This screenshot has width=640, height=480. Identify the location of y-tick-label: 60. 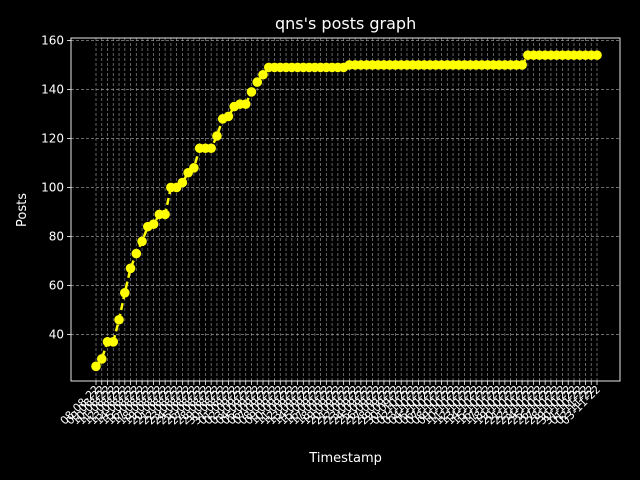
(56, 285).